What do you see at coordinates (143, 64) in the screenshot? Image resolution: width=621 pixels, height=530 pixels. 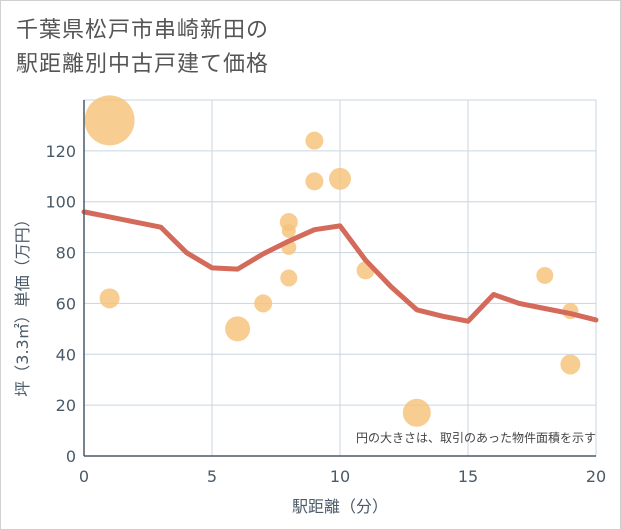 I see `chart-title-line2: 駅距離別中古戸建て価格` at bounding box center [143, 64].